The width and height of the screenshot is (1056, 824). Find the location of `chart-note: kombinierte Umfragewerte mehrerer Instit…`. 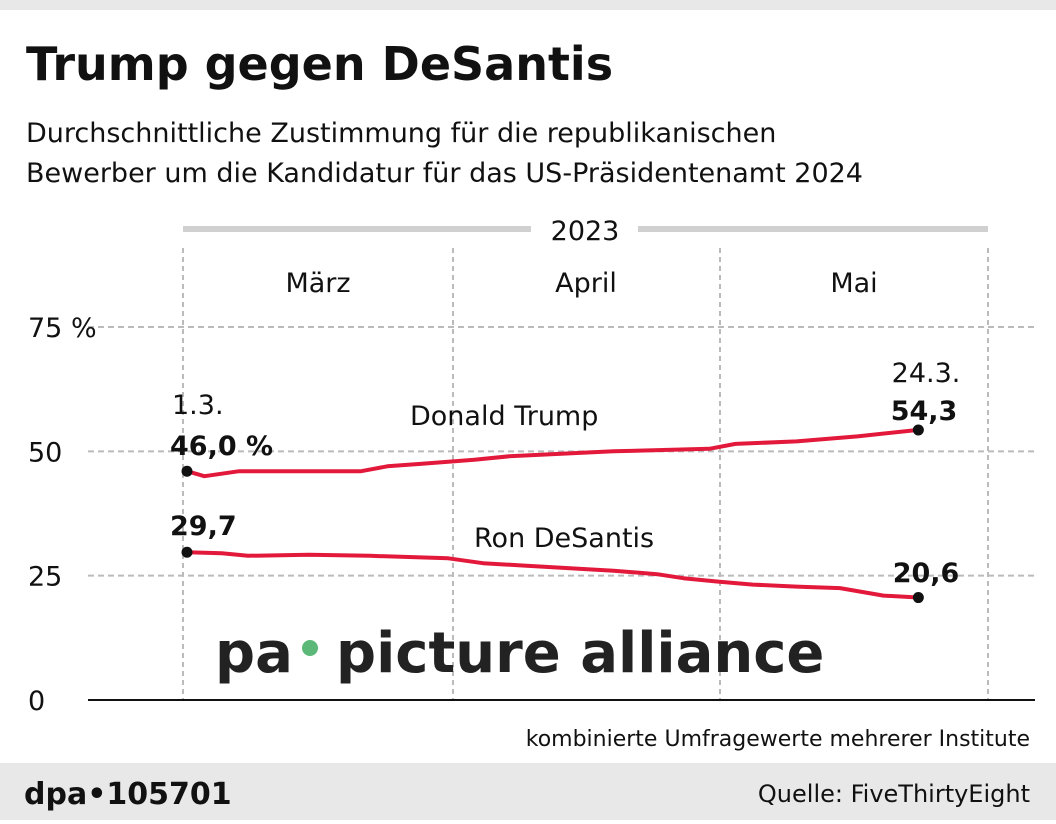

chart-note: kombinierte Umfragewerte mehrerer Instit… is located at coordinates (778, 739).